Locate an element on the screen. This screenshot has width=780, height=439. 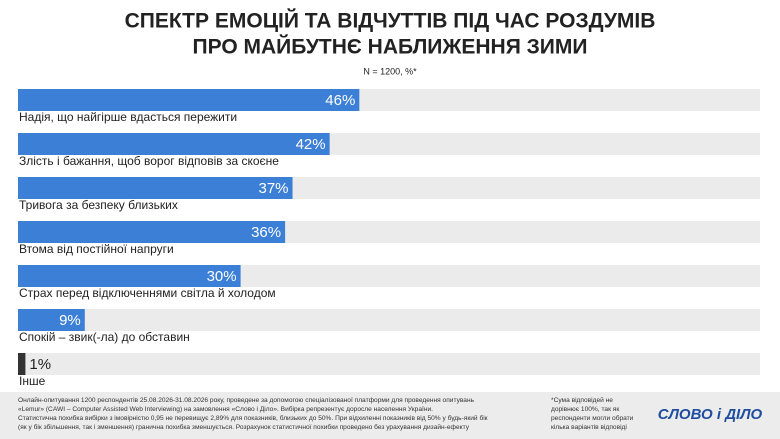
footer-band is located at coordinates (390, 415).